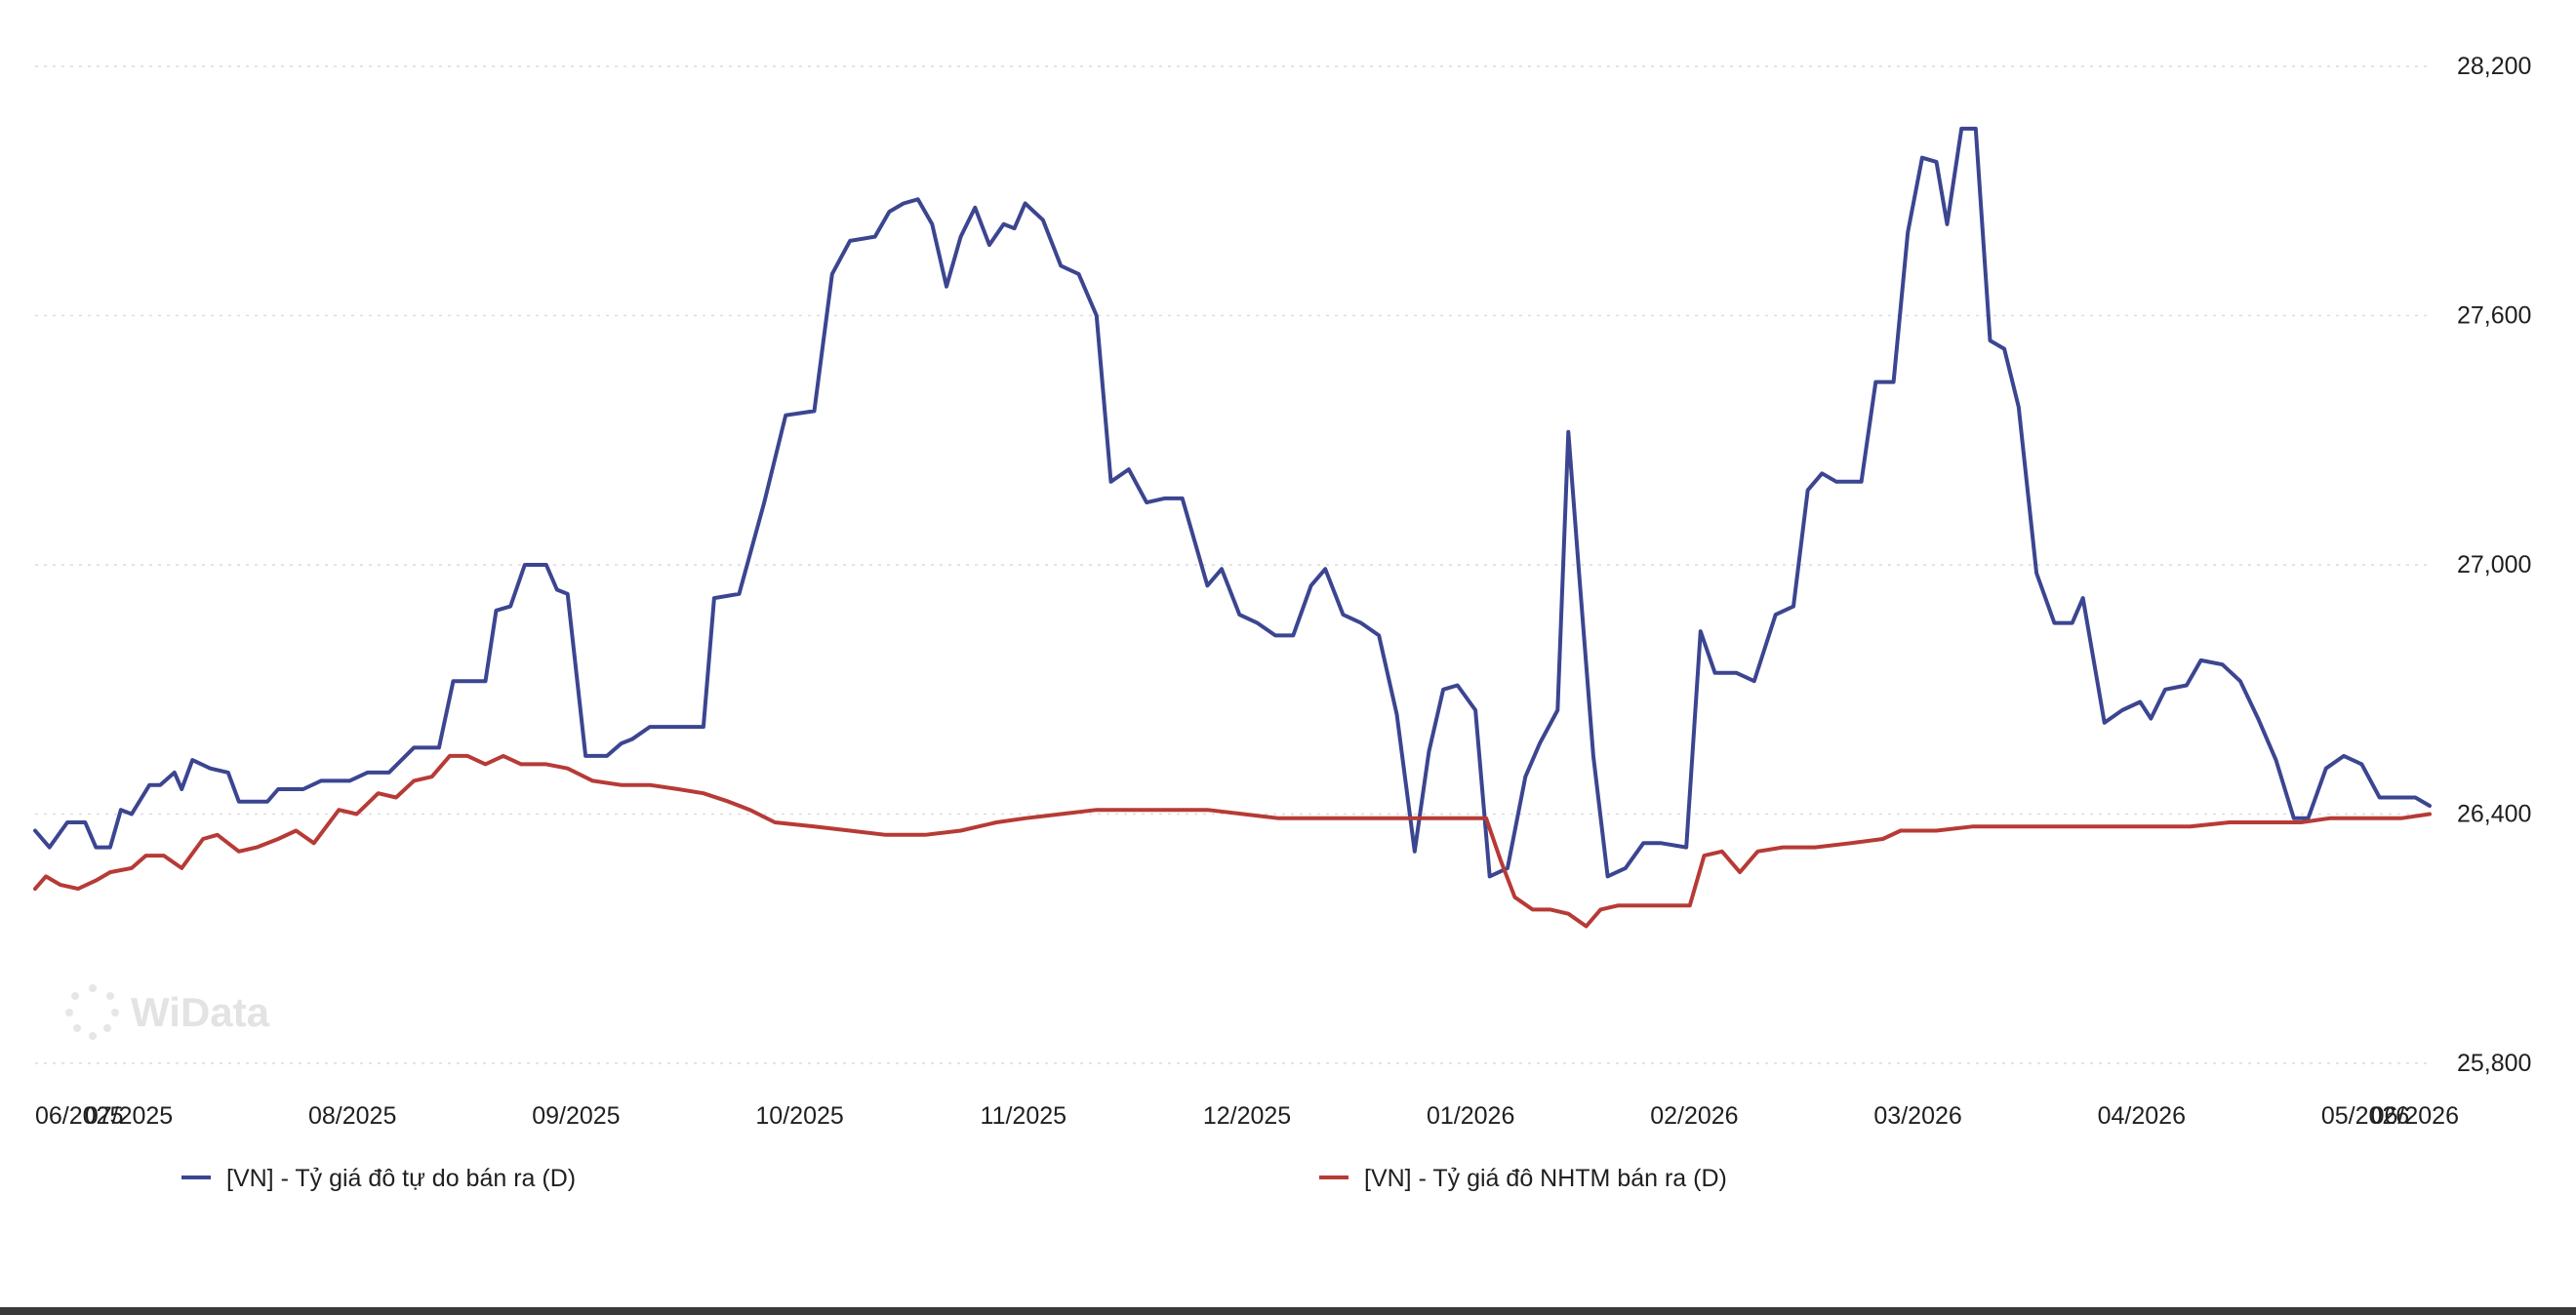  What do you see at coordinates (1694, 1116) in the screenshot?
I see `x-tick-label: 02/2026` at bounding box center [1694, 1116].